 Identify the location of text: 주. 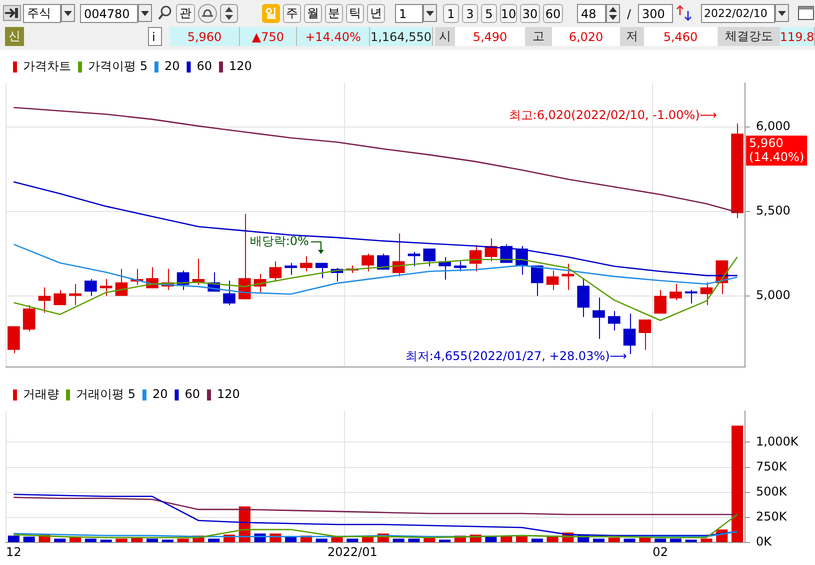
(292, 13).